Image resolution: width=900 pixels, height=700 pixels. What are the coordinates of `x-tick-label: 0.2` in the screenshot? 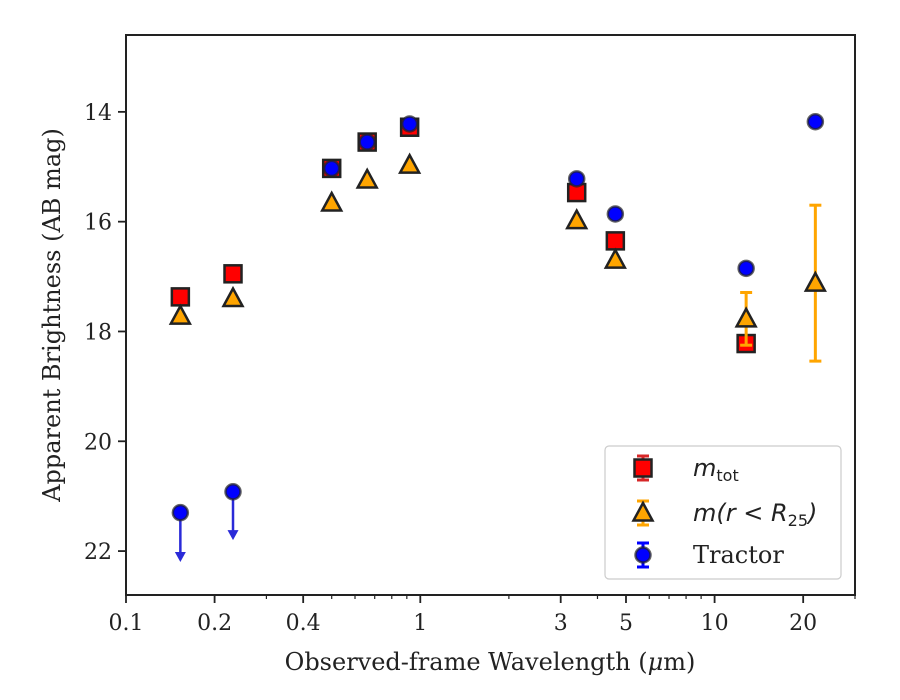 It's located at (214, 623).